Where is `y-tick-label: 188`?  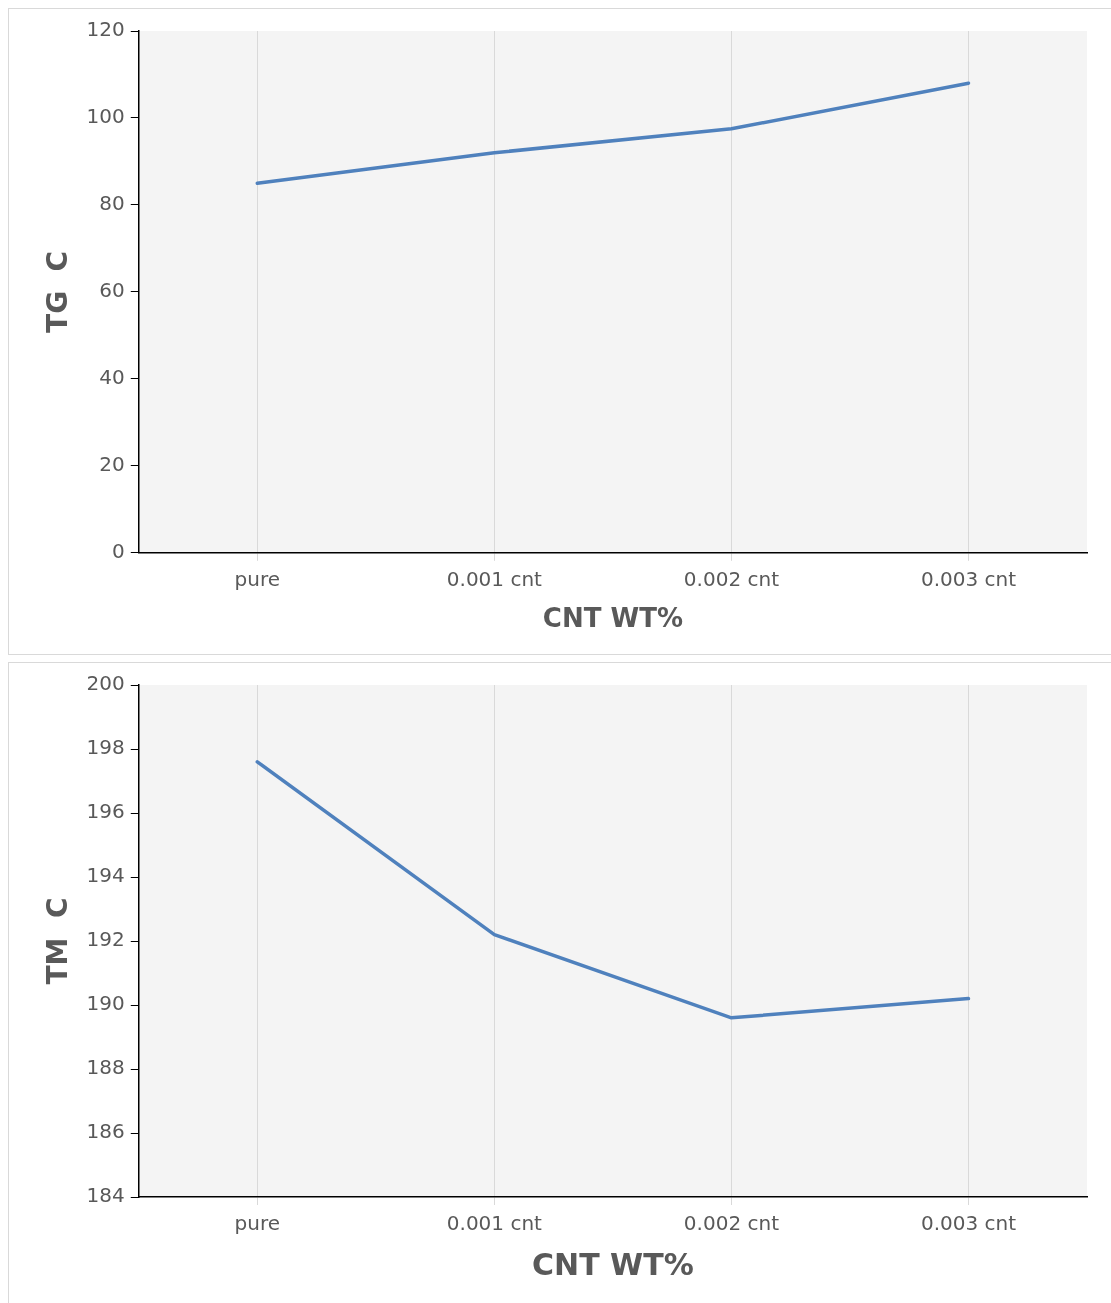
y-tick-label: 188 is located at coordinates (105, 1067).